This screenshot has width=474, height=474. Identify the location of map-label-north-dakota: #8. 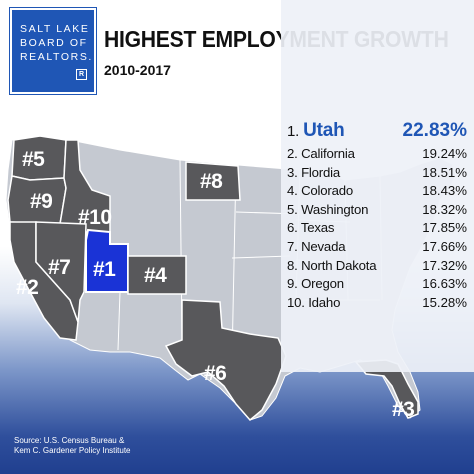
(211, 181).